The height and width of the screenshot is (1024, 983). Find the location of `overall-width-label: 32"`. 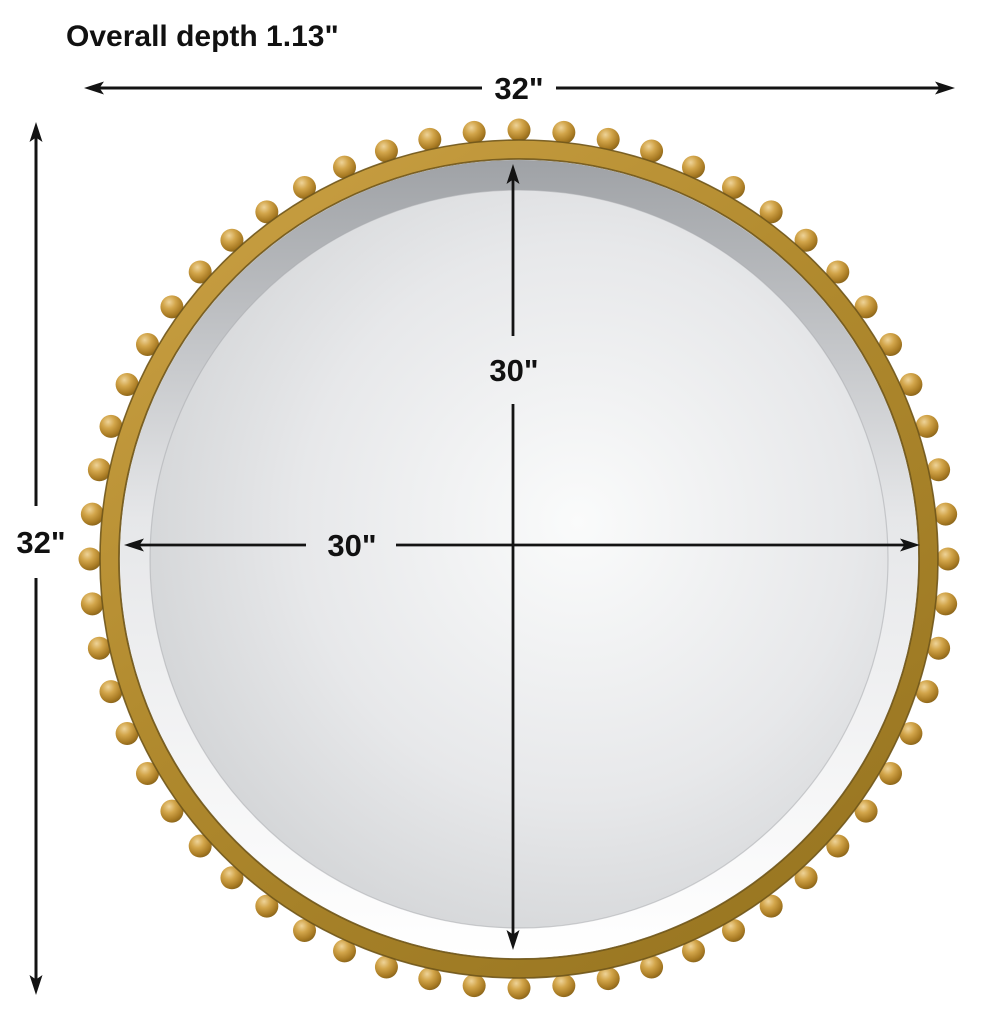

overall-width-label: 32" is located at coordinates (518, 88).